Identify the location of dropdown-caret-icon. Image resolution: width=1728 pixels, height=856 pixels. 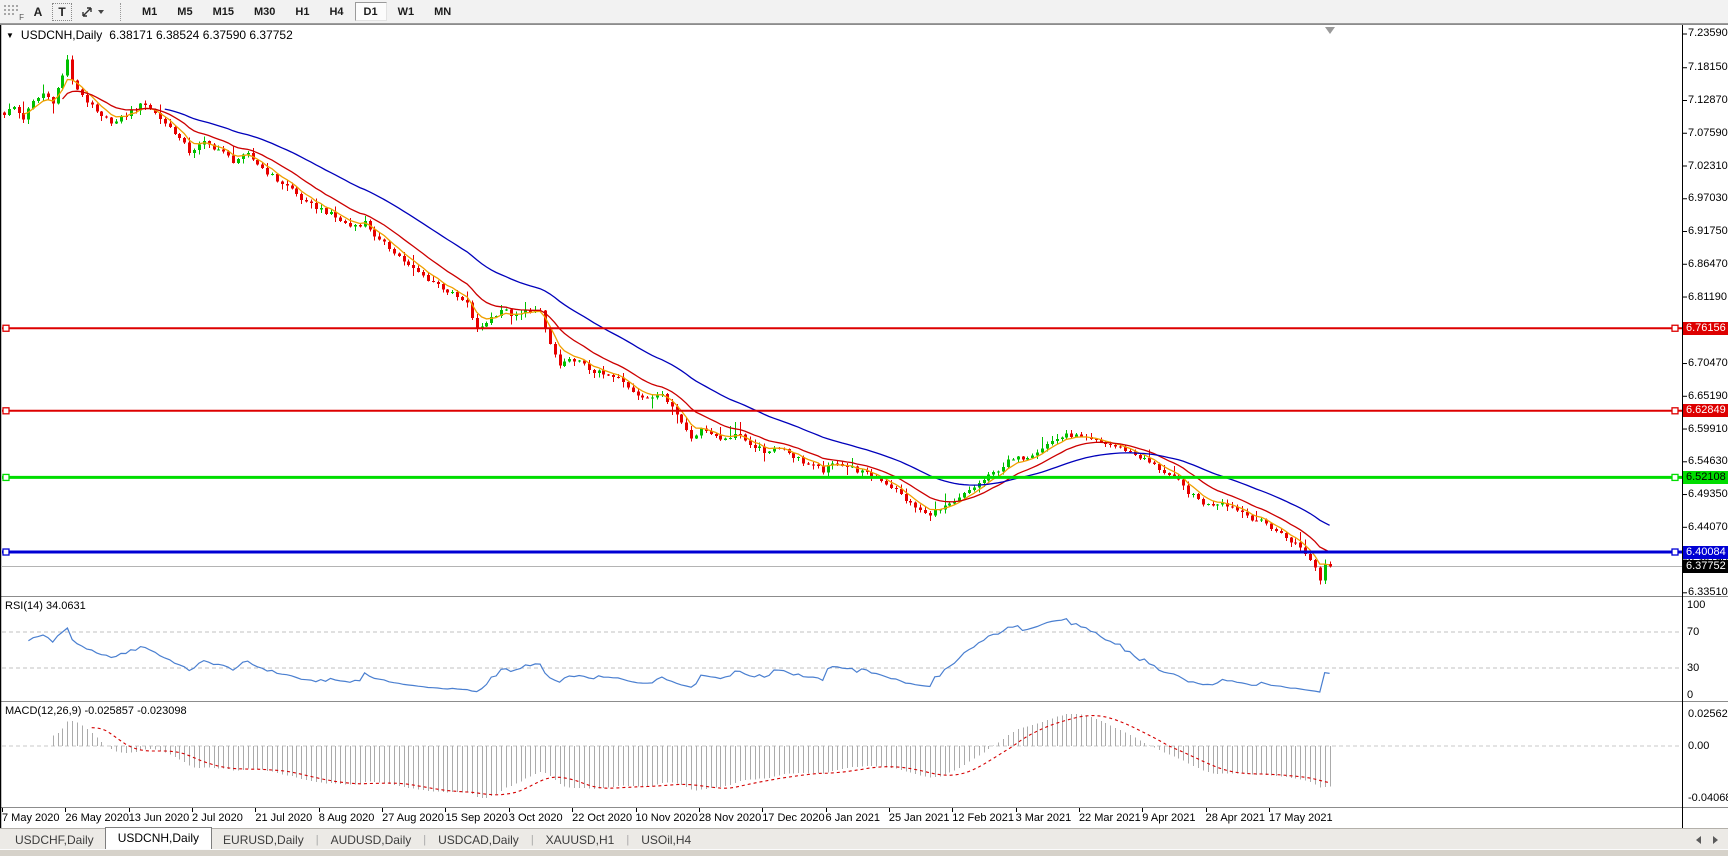
(101, 11).